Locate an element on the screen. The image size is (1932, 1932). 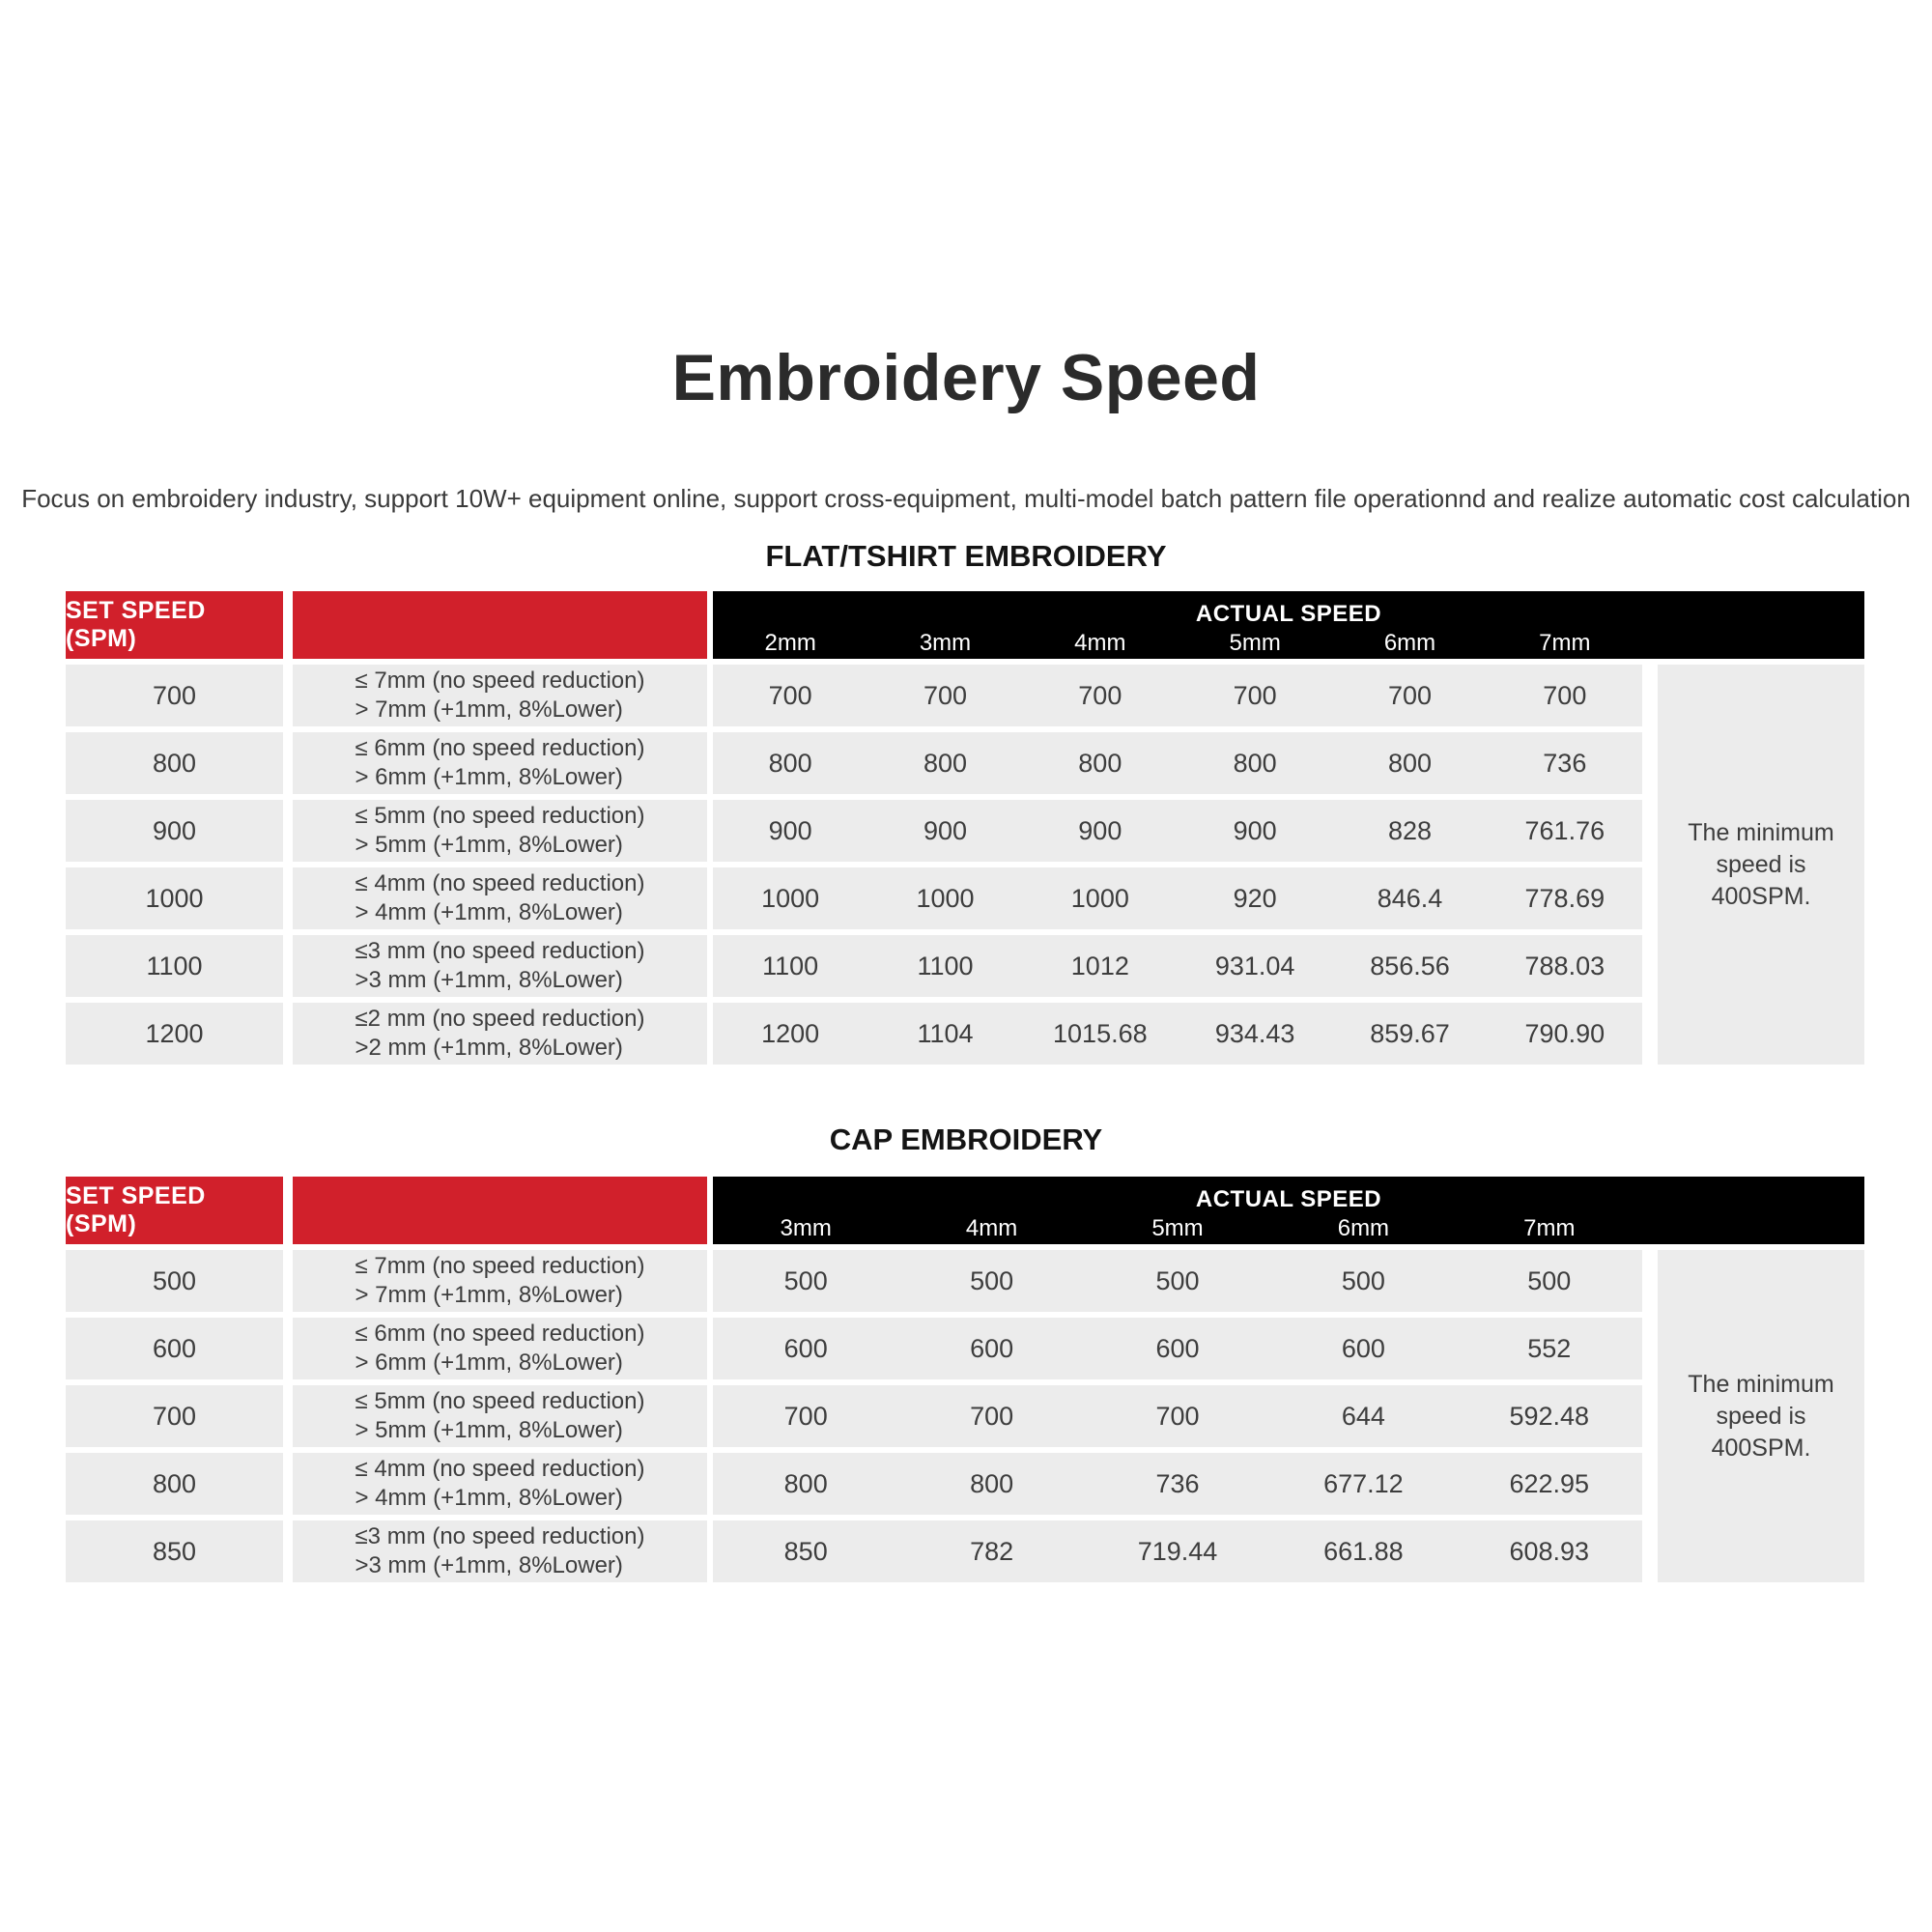
actual-speed-cells: 700 700 700 644 592.48 is located at coordinates (1177, 1416).